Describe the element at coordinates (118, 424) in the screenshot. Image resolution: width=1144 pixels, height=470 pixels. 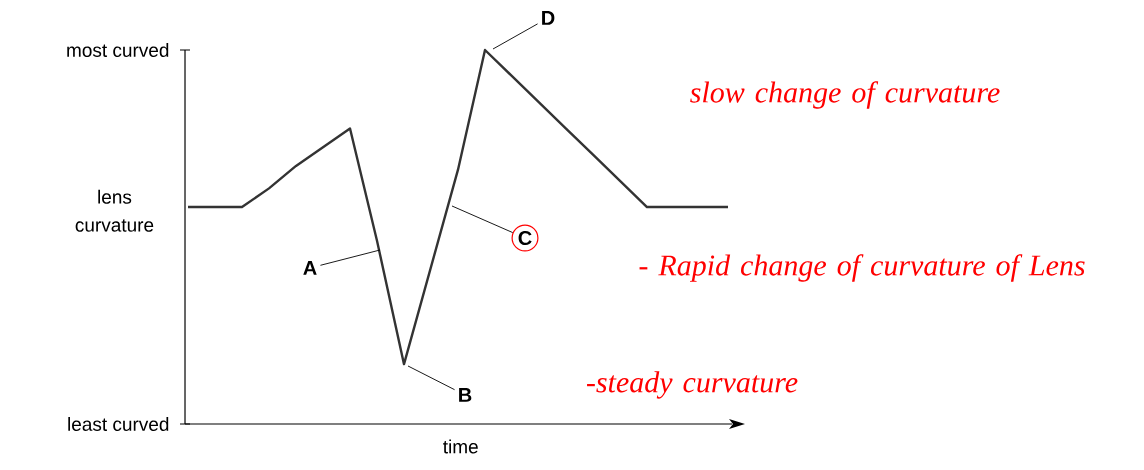
I see `text: least curved` at that location.